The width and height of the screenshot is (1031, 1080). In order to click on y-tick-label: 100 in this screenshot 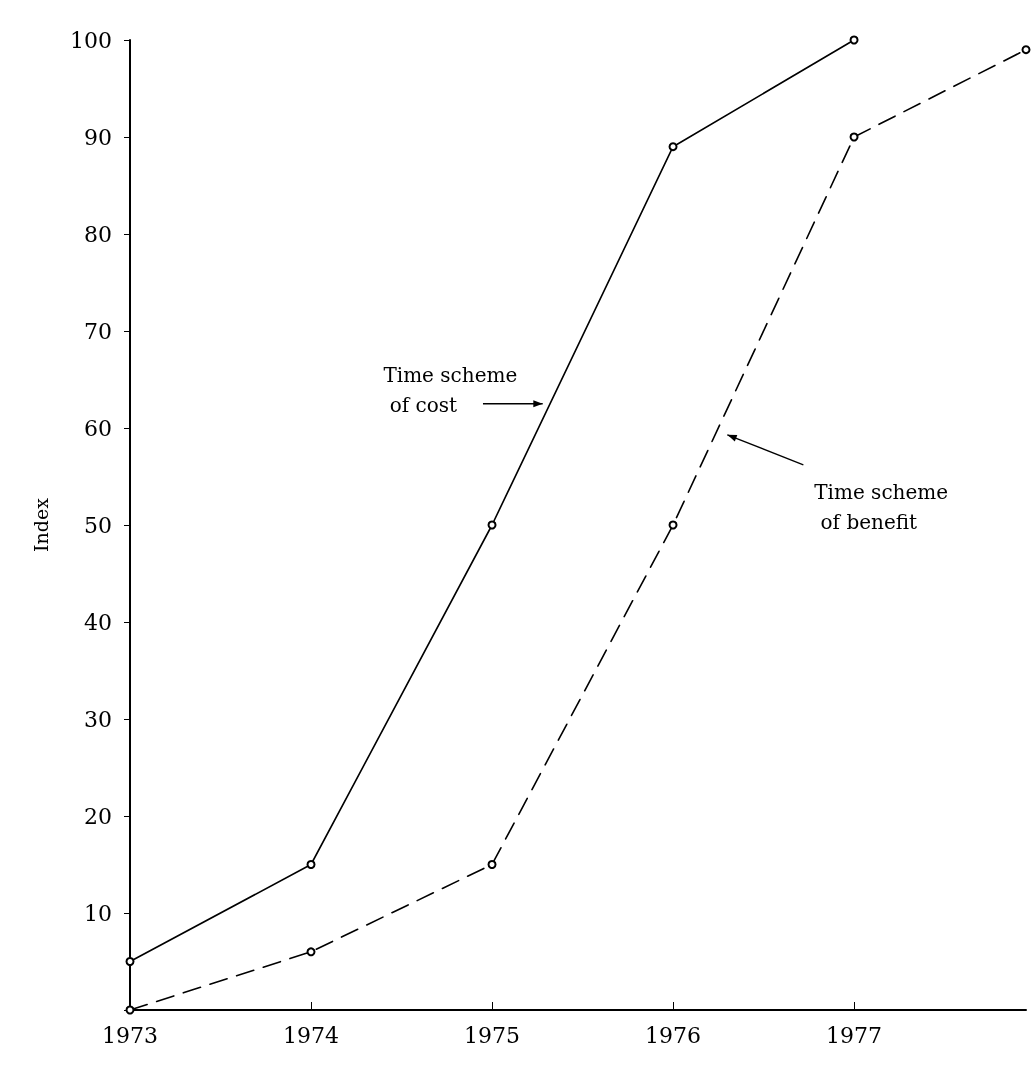, I will do `click(91, 40)`.